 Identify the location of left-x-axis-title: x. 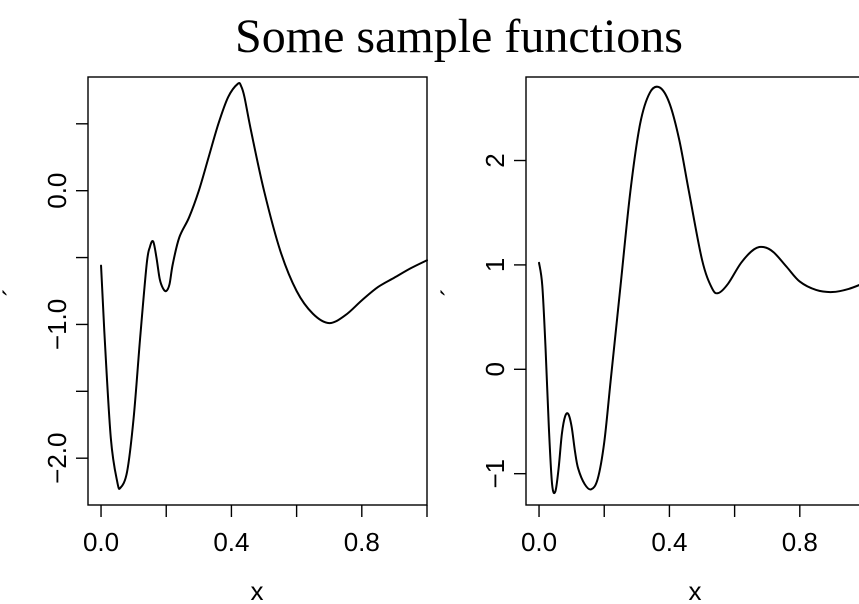
(257, 590).